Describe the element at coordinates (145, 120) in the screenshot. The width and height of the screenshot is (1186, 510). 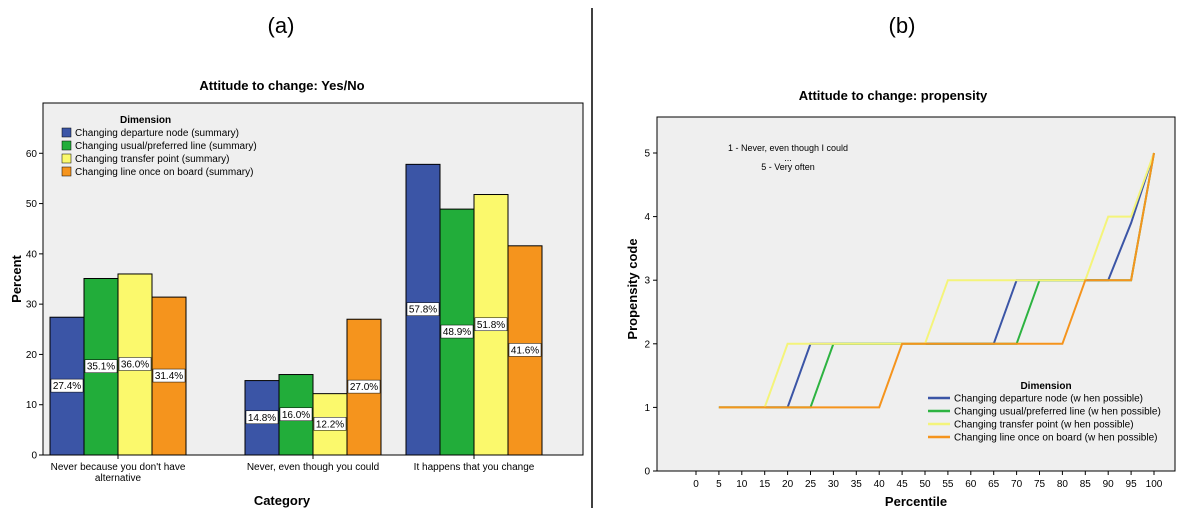
I see `chart-a-legend-title: Dimension` at that location.